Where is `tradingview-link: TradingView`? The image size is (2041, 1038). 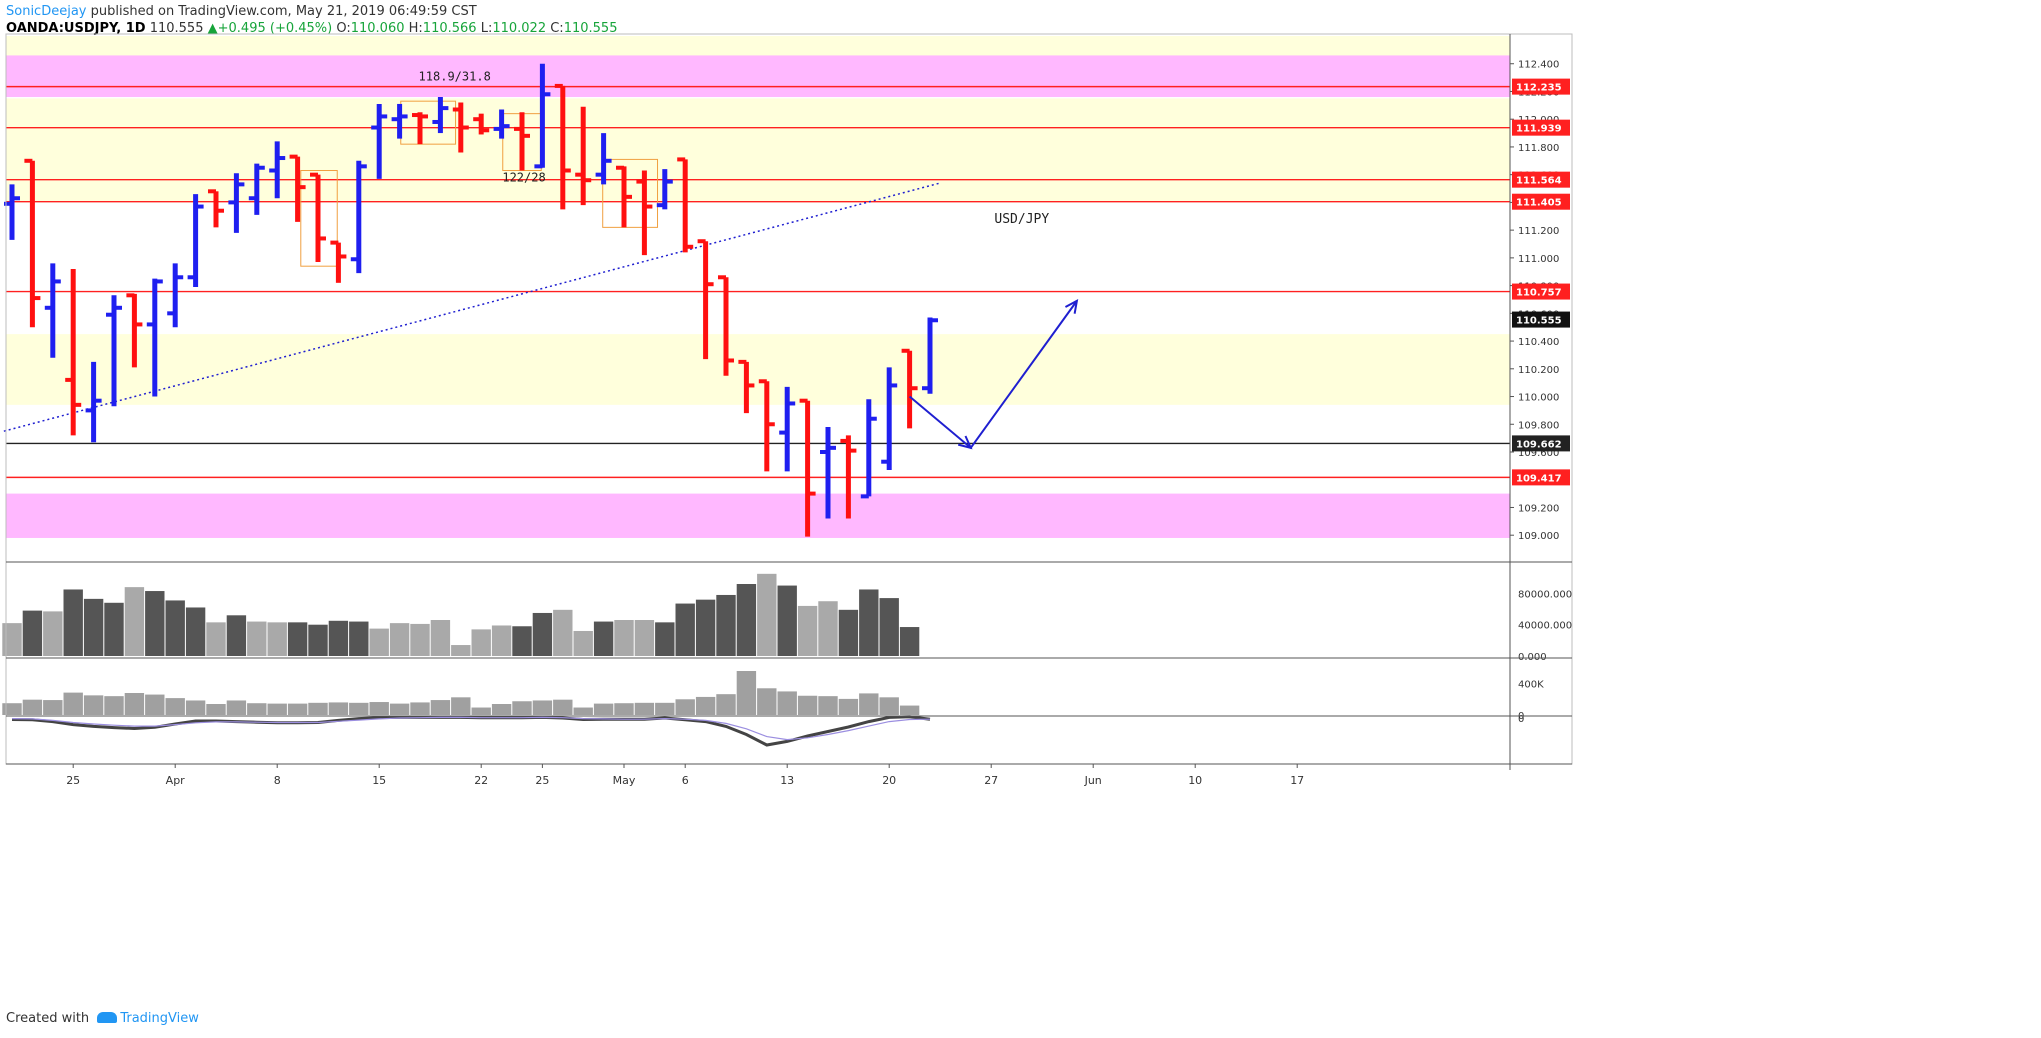 tradingview-link: TradingView is located at coordinates (159, 1018).